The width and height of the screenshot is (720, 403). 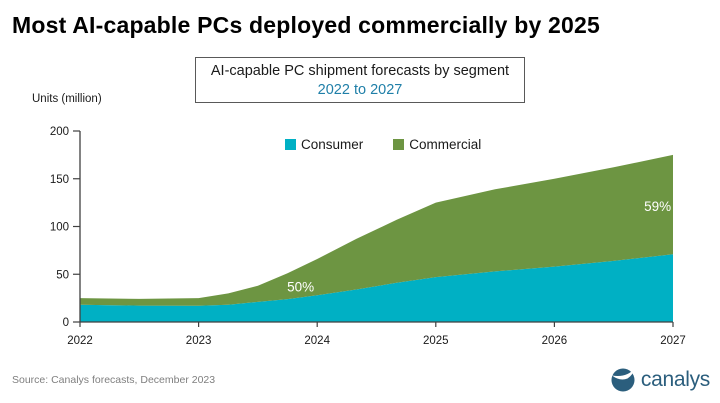 I want to click on canalys-logo-text: canalys, so click(x=675, y=379).